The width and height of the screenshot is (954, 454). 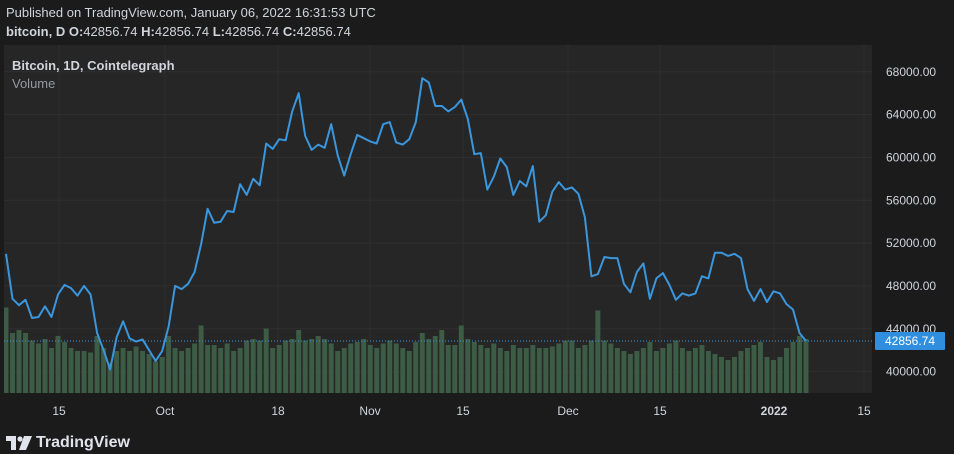 What do you see at coordinates (76, 31) in the screenshot?
I see `open-label: O:` at bounding box center [76, 31].